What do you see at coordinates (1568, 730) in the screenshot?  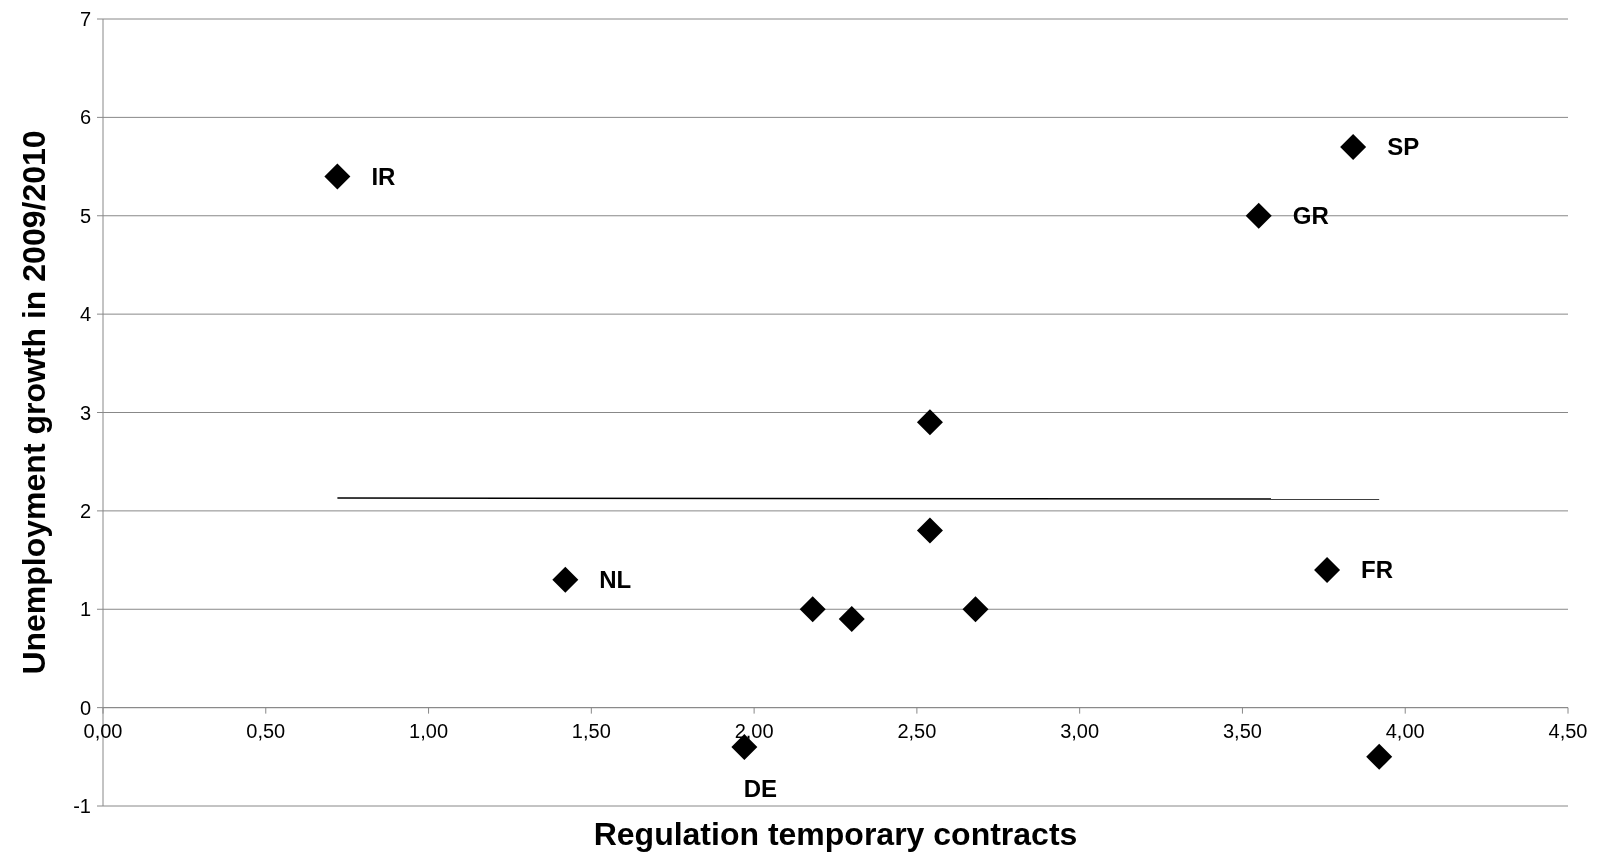 I see `x-tick-label: 4,50` at bounding box center [1568, 730].